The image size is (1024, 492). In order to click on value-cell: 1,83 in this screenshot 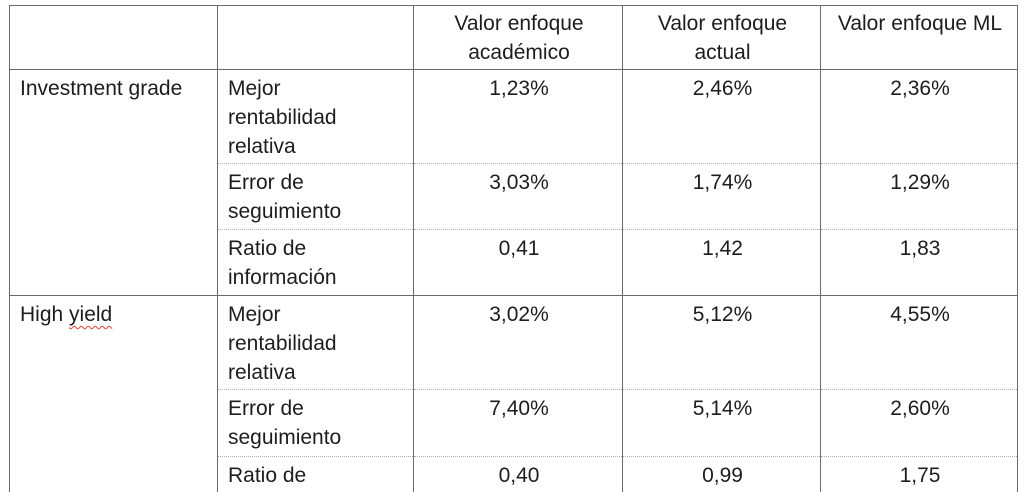, I will do `click(919, 262)`.